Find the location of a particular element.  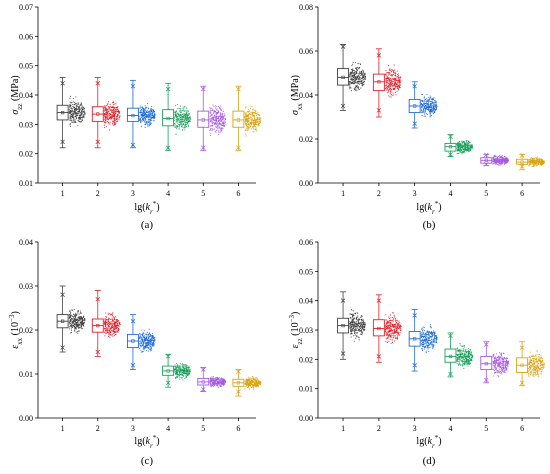

x-tick-label: 3 is located at coordinates (415, 428).